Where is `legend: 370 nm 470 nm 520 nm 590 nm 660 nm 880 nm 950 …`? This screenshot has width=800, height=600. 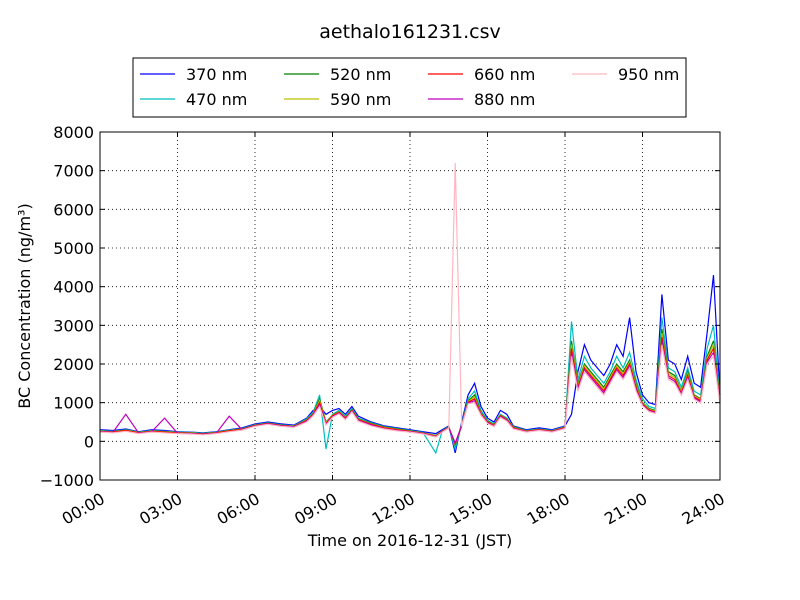 legend: 370 nm 470 nm 520 nm 590 nm 660 nm 880 nm 950 … is located at coordinates (409, 87).